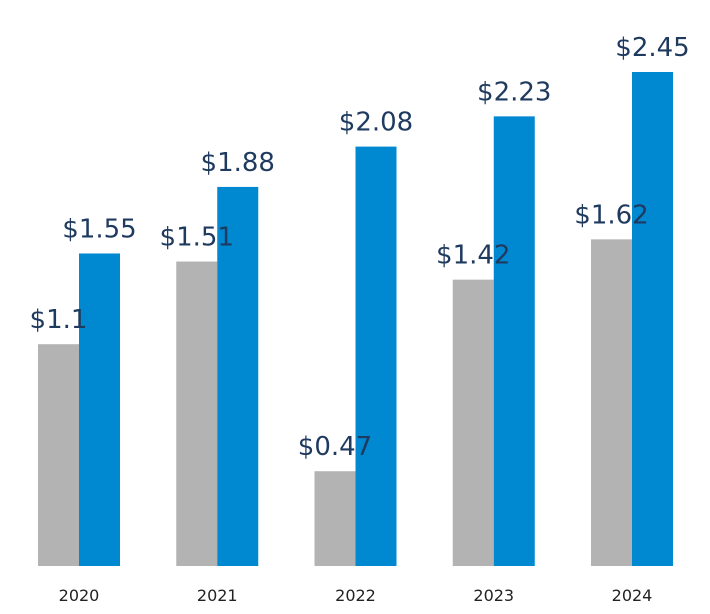 The width and height of the screenshot is (710, 614). What do you see at coordinates (99, 229) in the screenshot?
I see `value-label-2020-series-2: $1.55` at bounding box center [99, 229].